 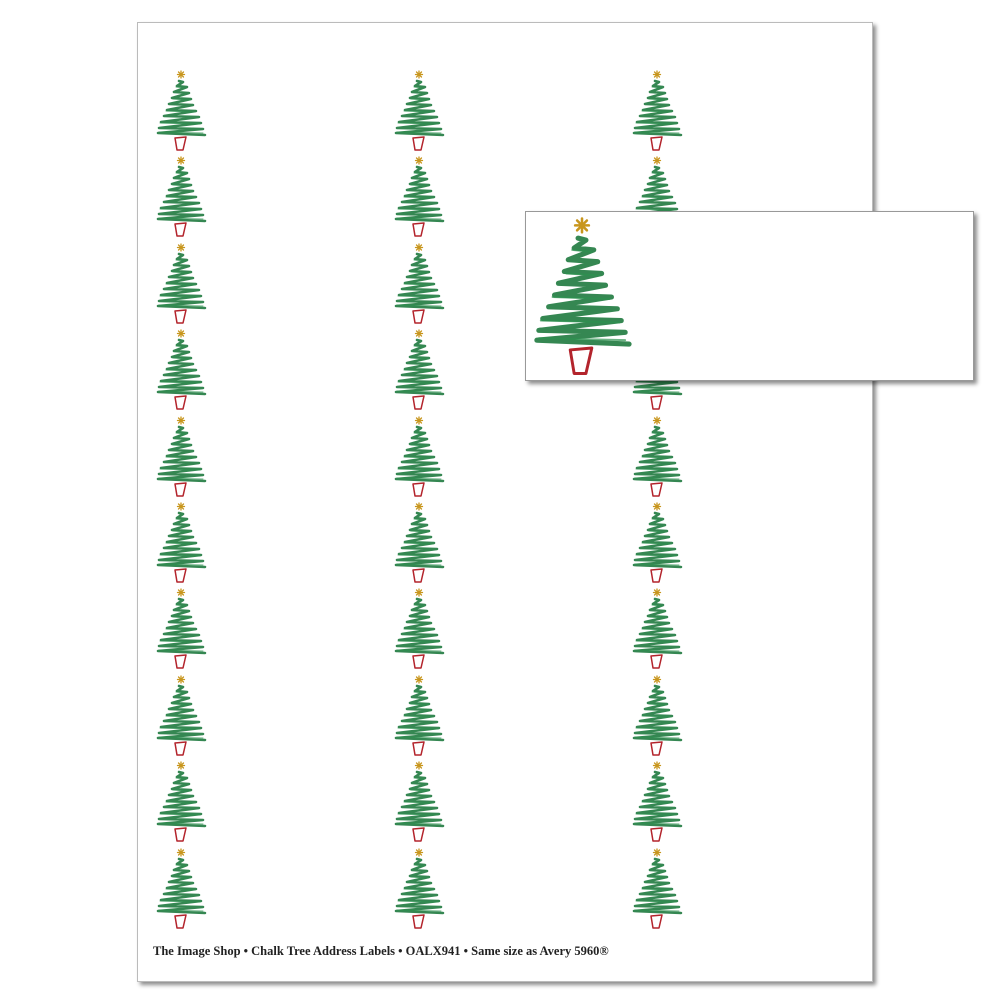 What do you see at coordinates (749, 296) in the screenshot?
I see `label-zoom-preview` at bounding box center [749, 296].